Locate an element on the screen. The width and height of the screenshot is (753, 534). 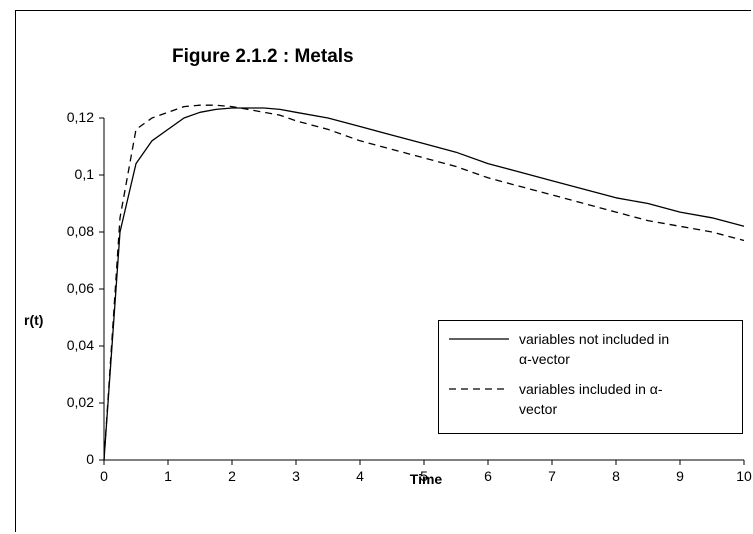
x-tick-label: 5 is located at coordinates (424, 476).